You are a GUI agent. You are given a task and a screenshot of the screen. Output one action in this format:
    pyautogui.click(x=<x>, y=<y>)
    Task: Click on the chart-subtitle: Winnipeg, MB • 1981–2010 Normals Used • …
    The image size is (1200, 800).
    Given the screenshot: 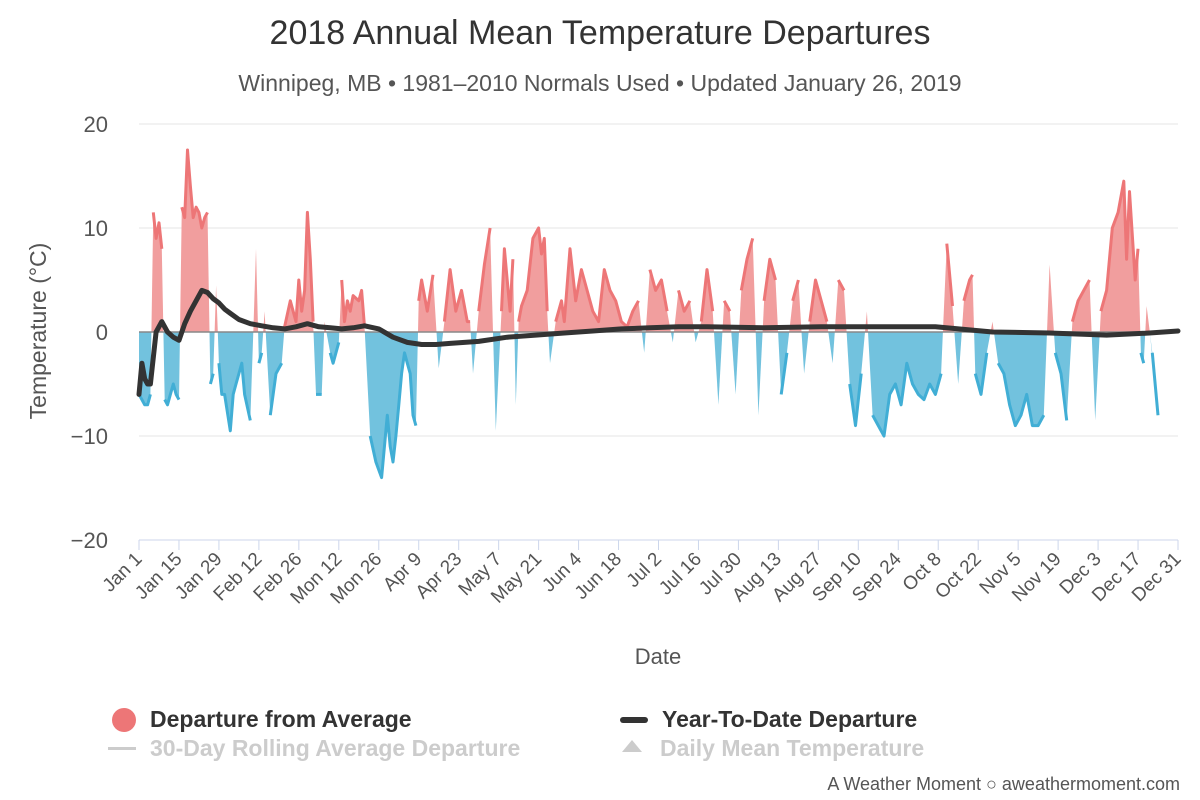 What is the action you would take?
    pyautogui.click(x=600, y=83)
    